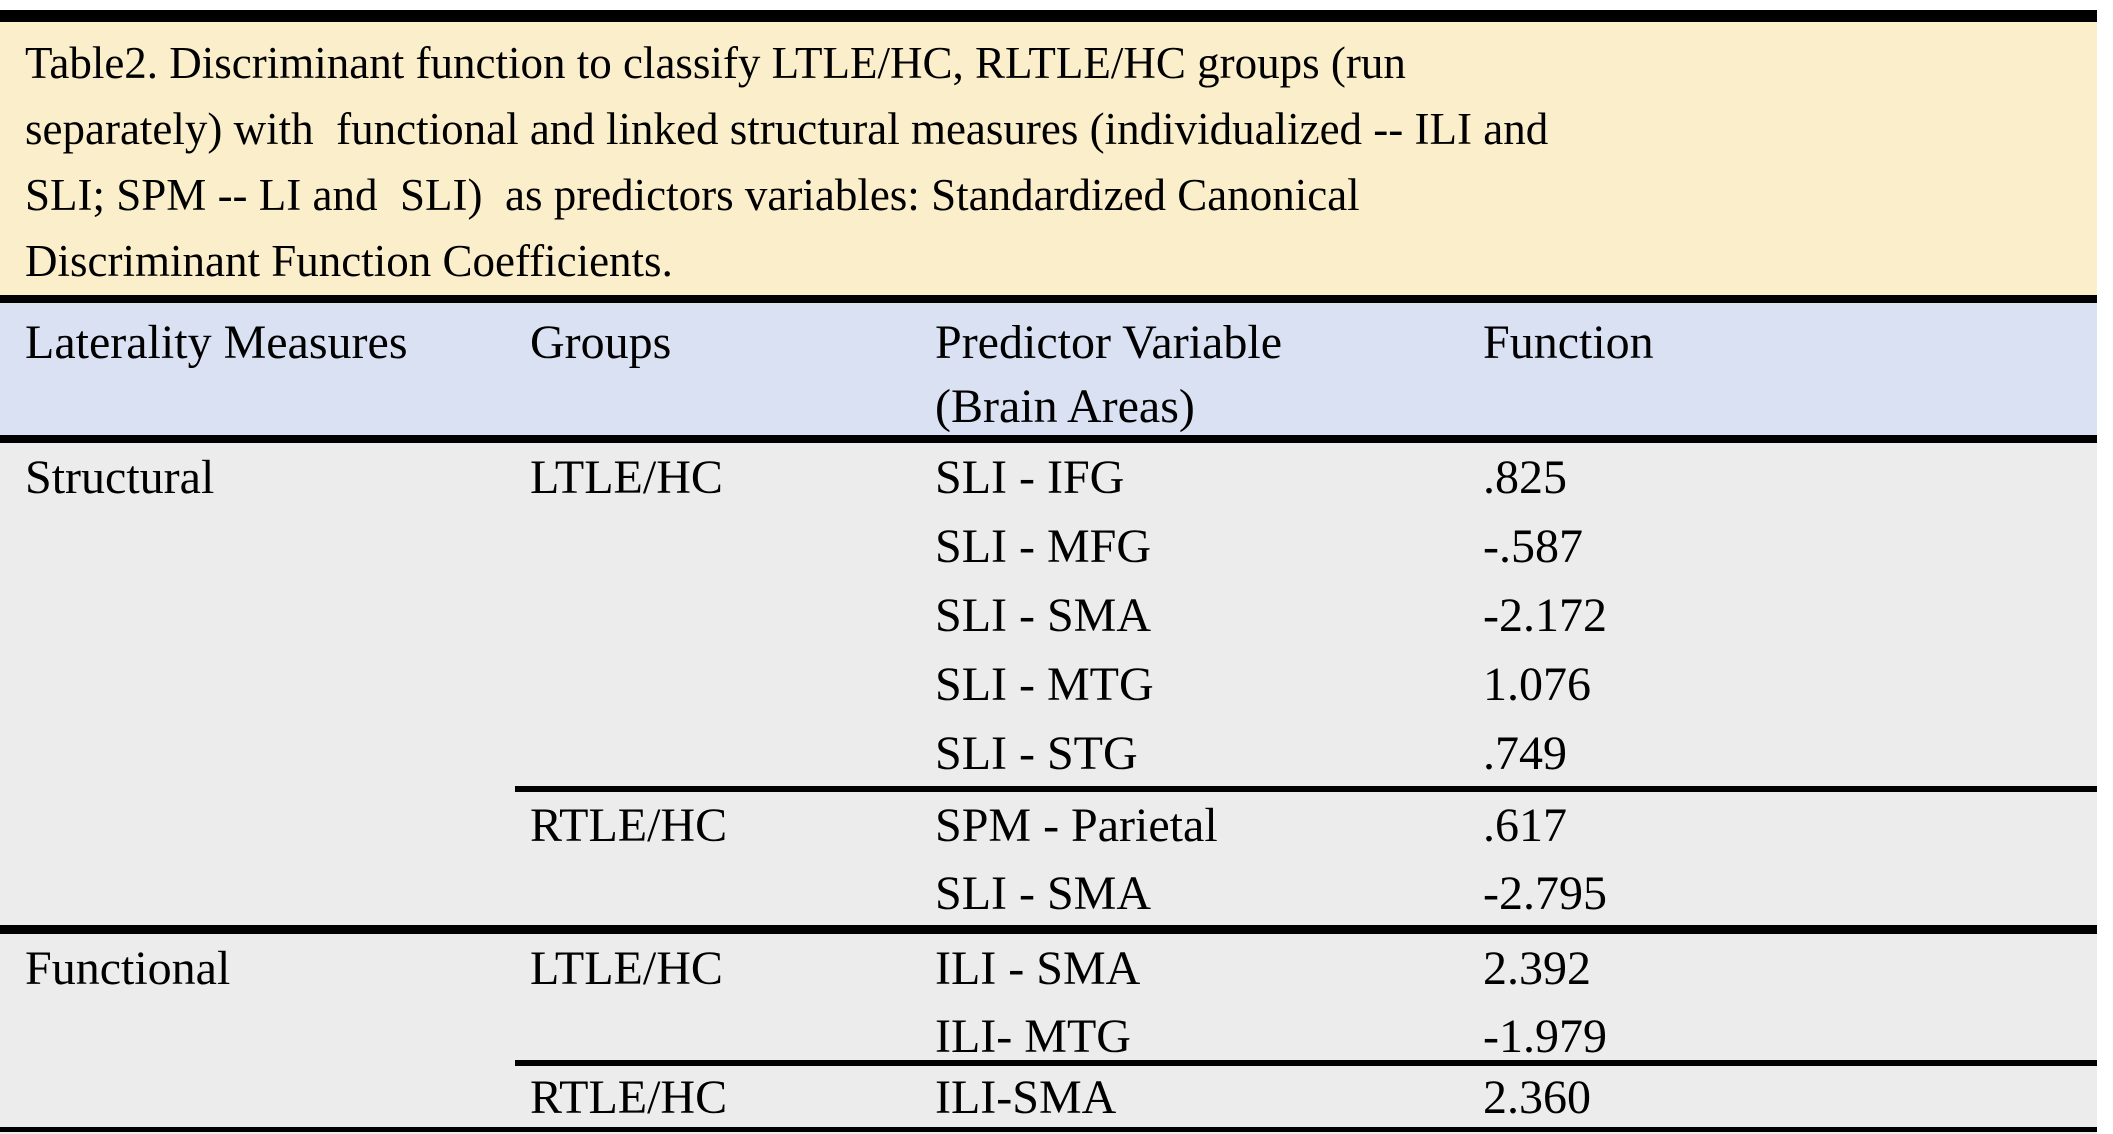 The height and width of the screenshot is (1134, 2113). What do you see at coordinates (1036, 753) in the screenshot?
I see `cell-predictor: SLI - STG` at bounding box center [1036, 753].